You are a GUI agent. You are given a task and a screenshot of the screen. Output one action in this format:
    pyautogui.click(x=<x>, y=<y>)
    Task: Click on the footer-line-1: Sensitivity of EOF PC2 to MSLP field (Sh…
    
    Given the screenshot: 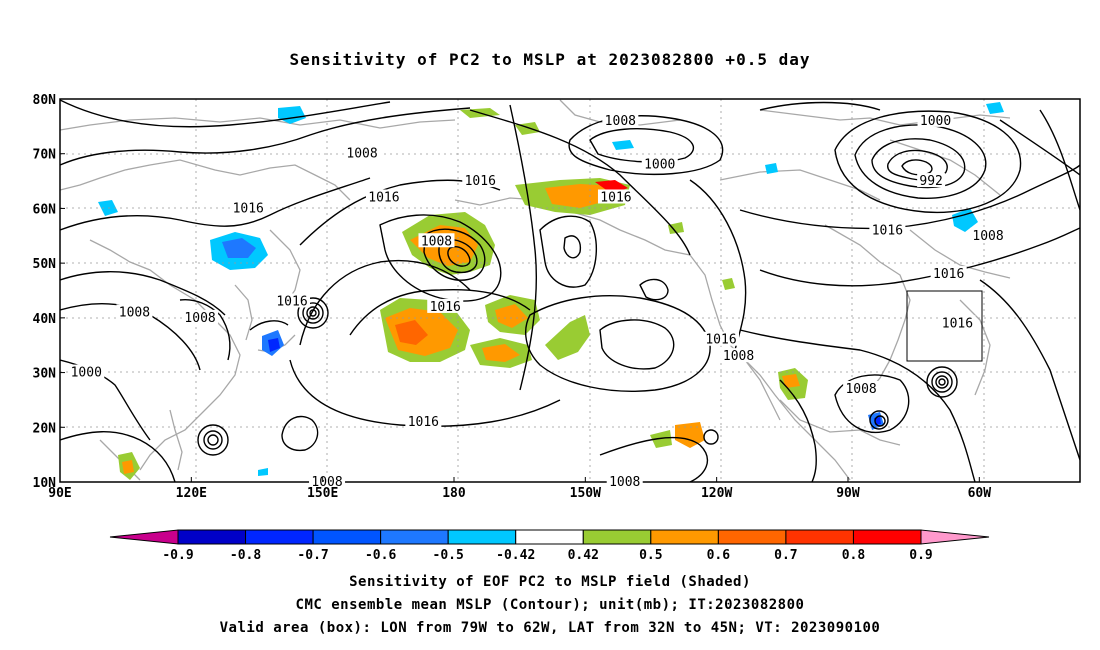 What is the action you would take?
    pyautogui.click(x=550, y=582)
    